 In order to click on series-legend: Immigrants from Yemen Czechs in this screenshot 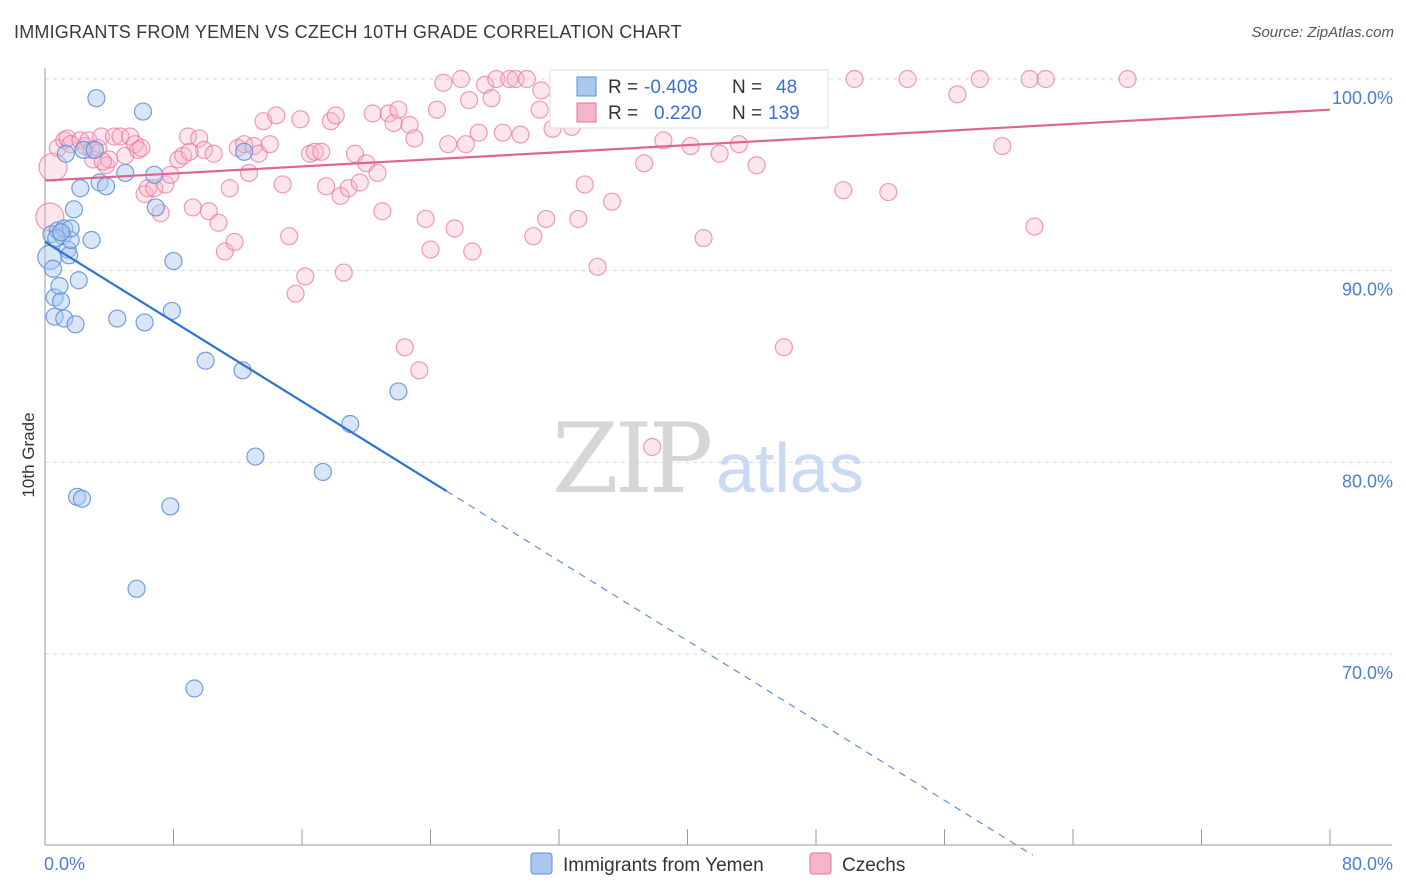, I will do `click(717, 864)`.